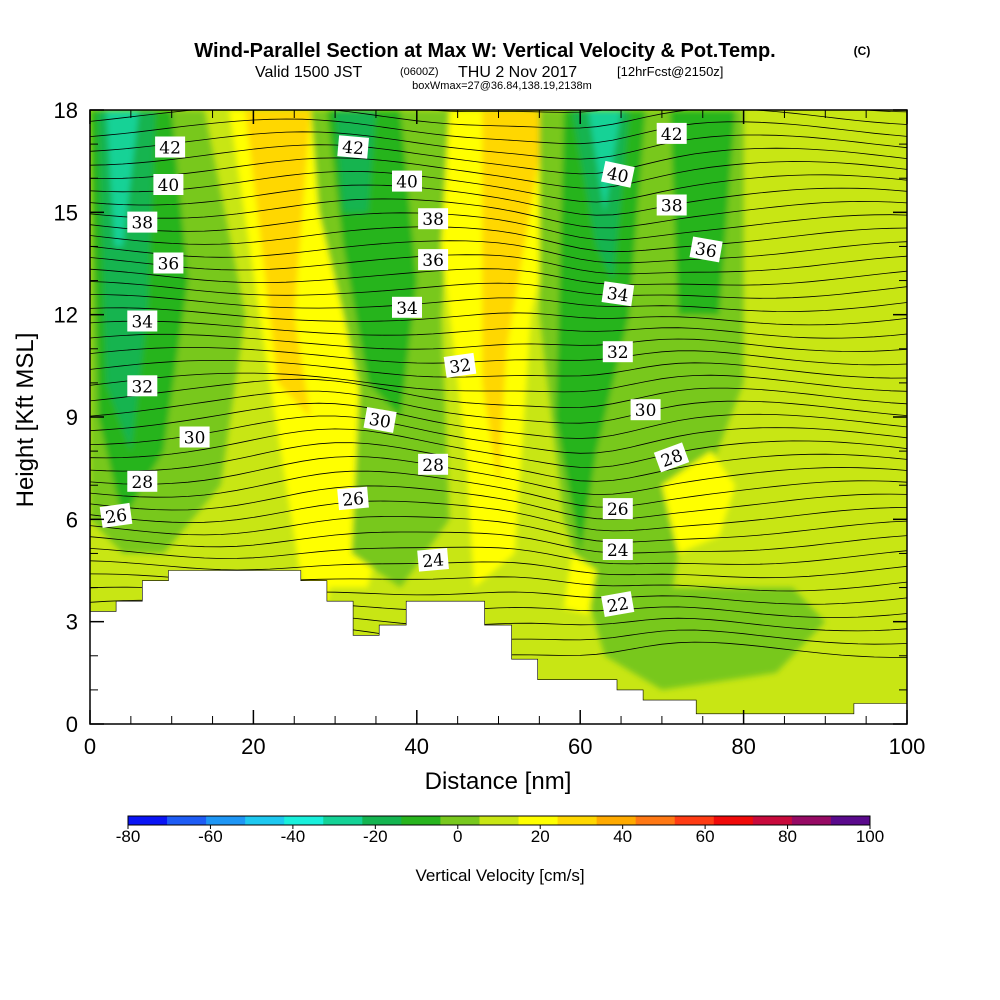 Image resolution: width=1000 pixels, height=1000 pixels. I want to click on y-tick-label: 15, so click(66, 212).